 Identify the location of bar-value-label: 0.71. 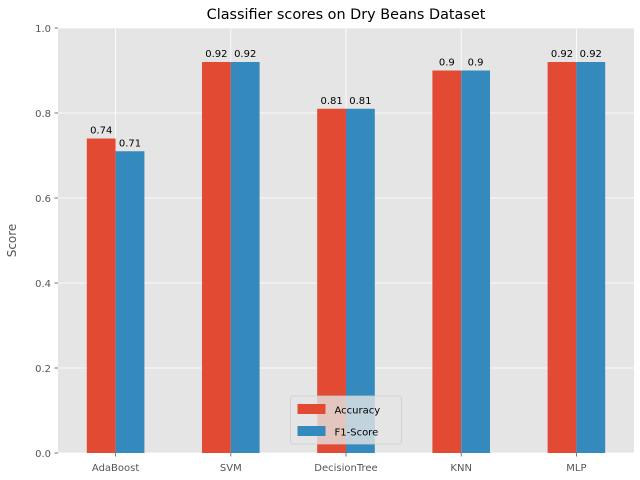
(130, 143).